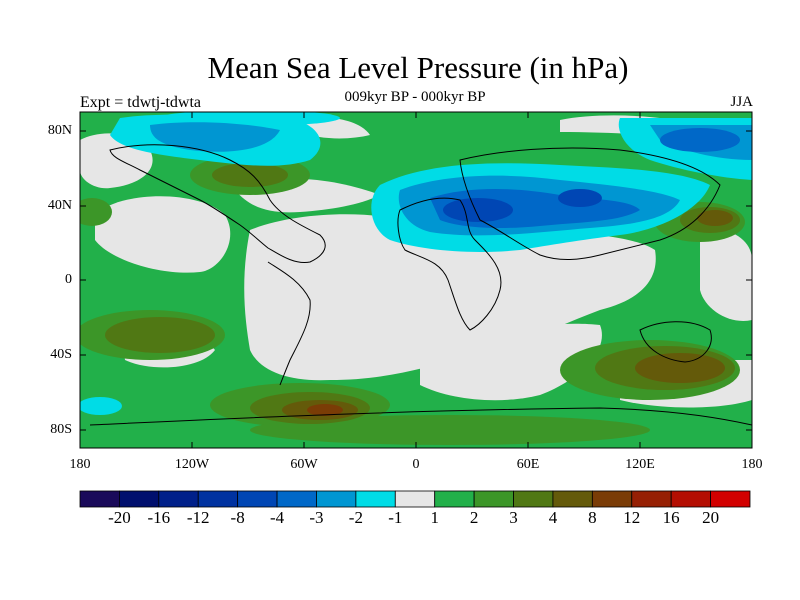 This screenshot has width=800, height=600. What do you see at coordinates (316, 517) in the screenshot?
I see `colorbar-label: -3` at bounding box center [316, 517].